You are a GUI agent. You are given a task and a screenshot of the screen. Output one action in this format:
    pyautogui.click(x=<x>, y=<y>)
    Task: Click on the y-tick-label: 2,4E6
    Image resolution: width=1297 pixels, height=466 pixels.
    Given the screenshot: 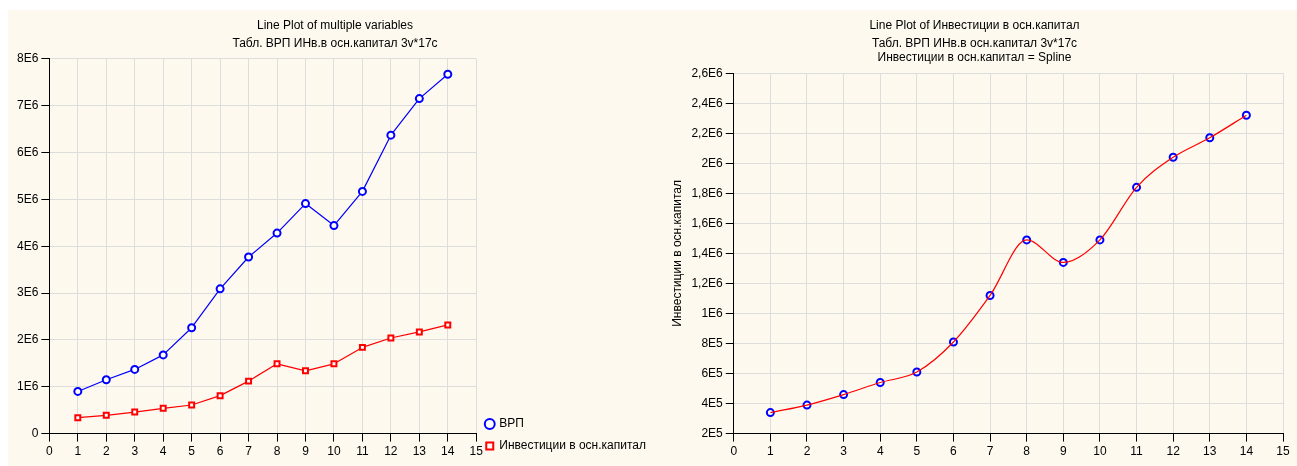 What is the action you would take?
    pyautogui.click(x=707, y=102)
    